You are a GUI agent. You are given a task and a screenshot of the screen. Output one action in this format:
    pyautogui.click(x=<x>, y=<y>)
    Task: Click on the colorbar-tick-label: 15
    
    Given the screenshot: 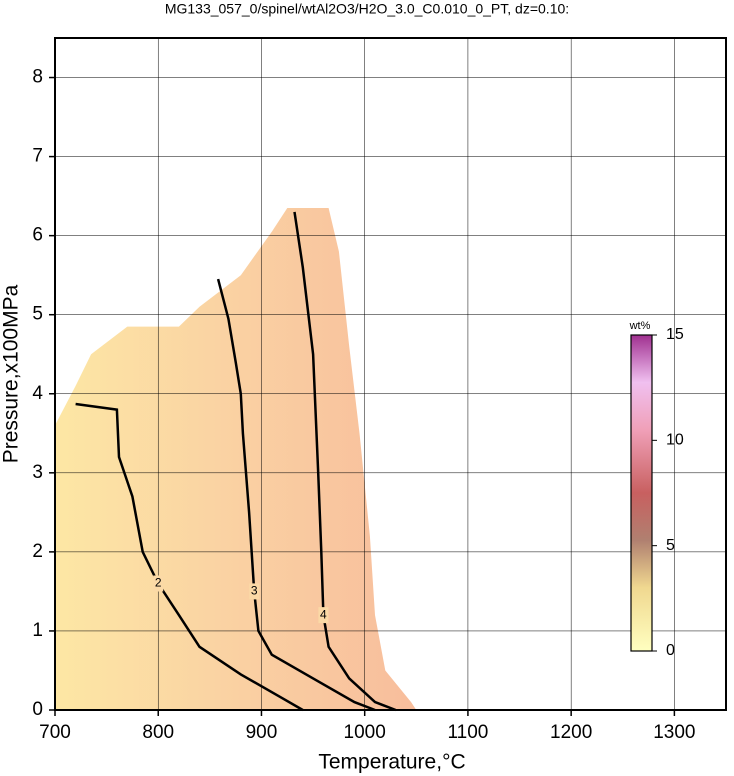 What is the action you would take?
    pyautogui.click(x=675, y=334)
    